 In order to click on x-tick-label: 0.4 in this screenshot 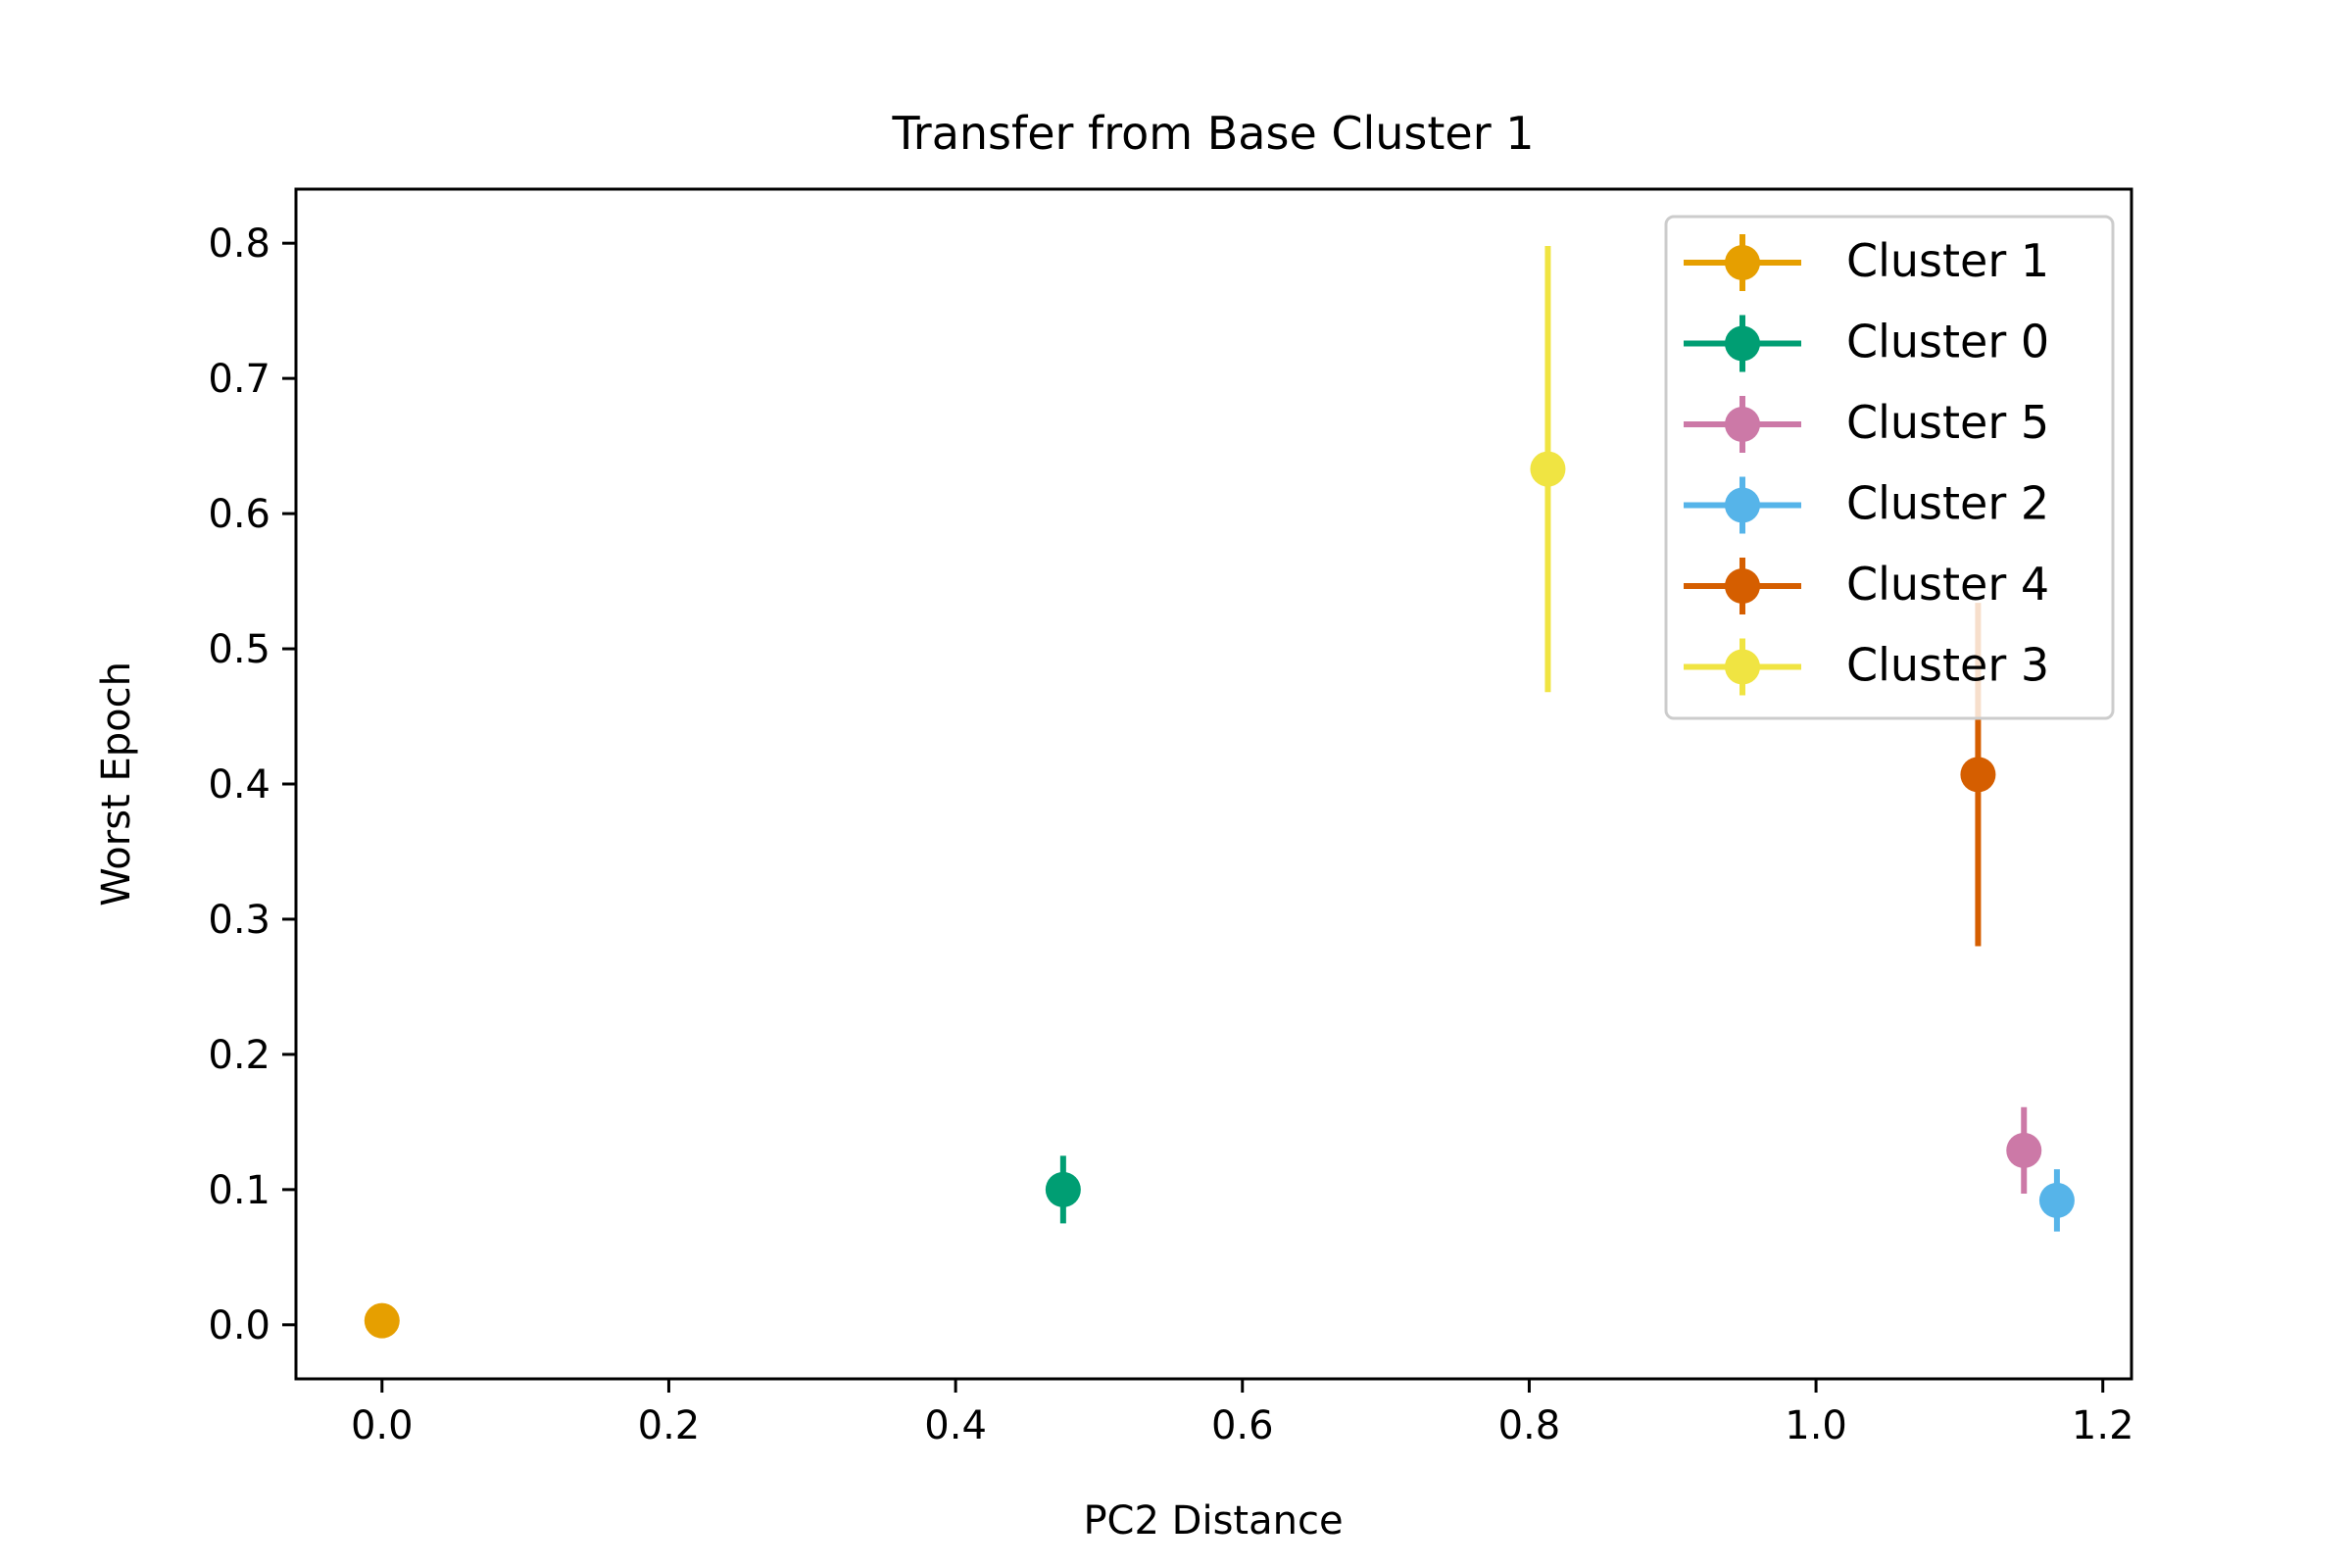, I will do `click(955, 1425)`.